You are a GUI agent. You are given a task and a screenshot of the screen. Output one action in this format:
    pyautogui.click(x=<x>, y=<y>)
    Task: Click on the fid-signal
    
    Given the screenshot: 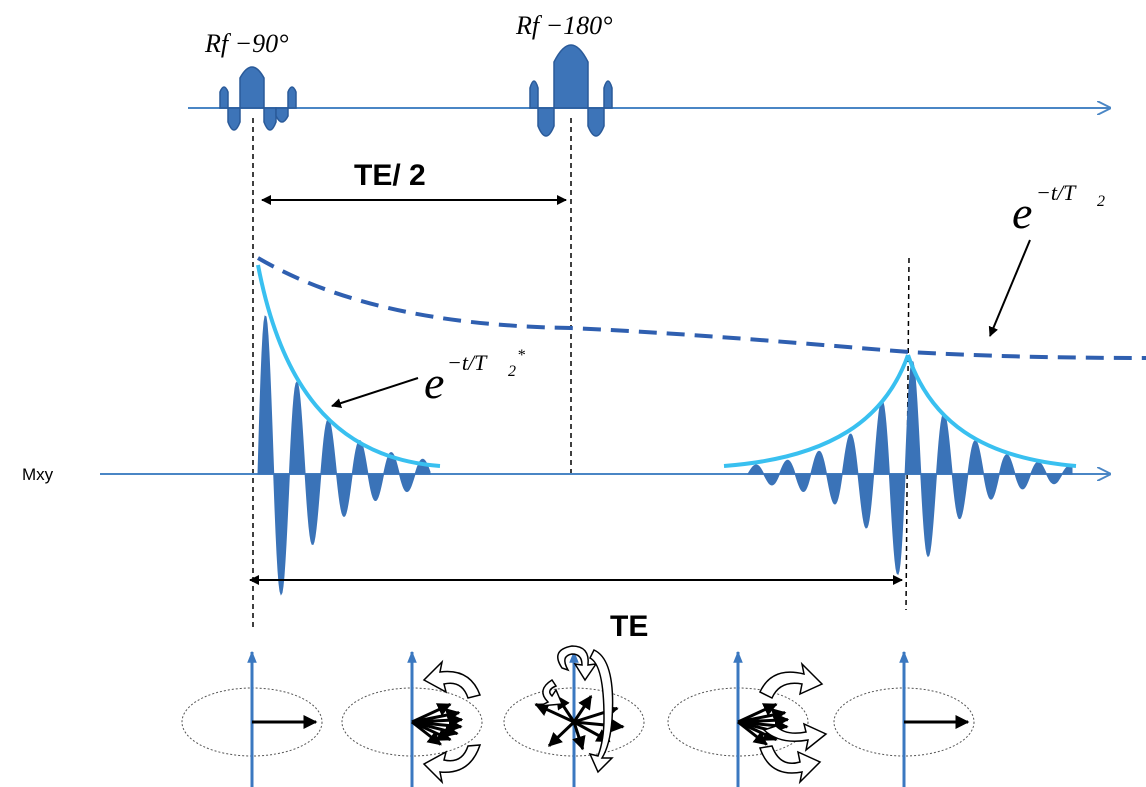 What is the action you would take?
    pyautogui.click(x=344, y=455)
    